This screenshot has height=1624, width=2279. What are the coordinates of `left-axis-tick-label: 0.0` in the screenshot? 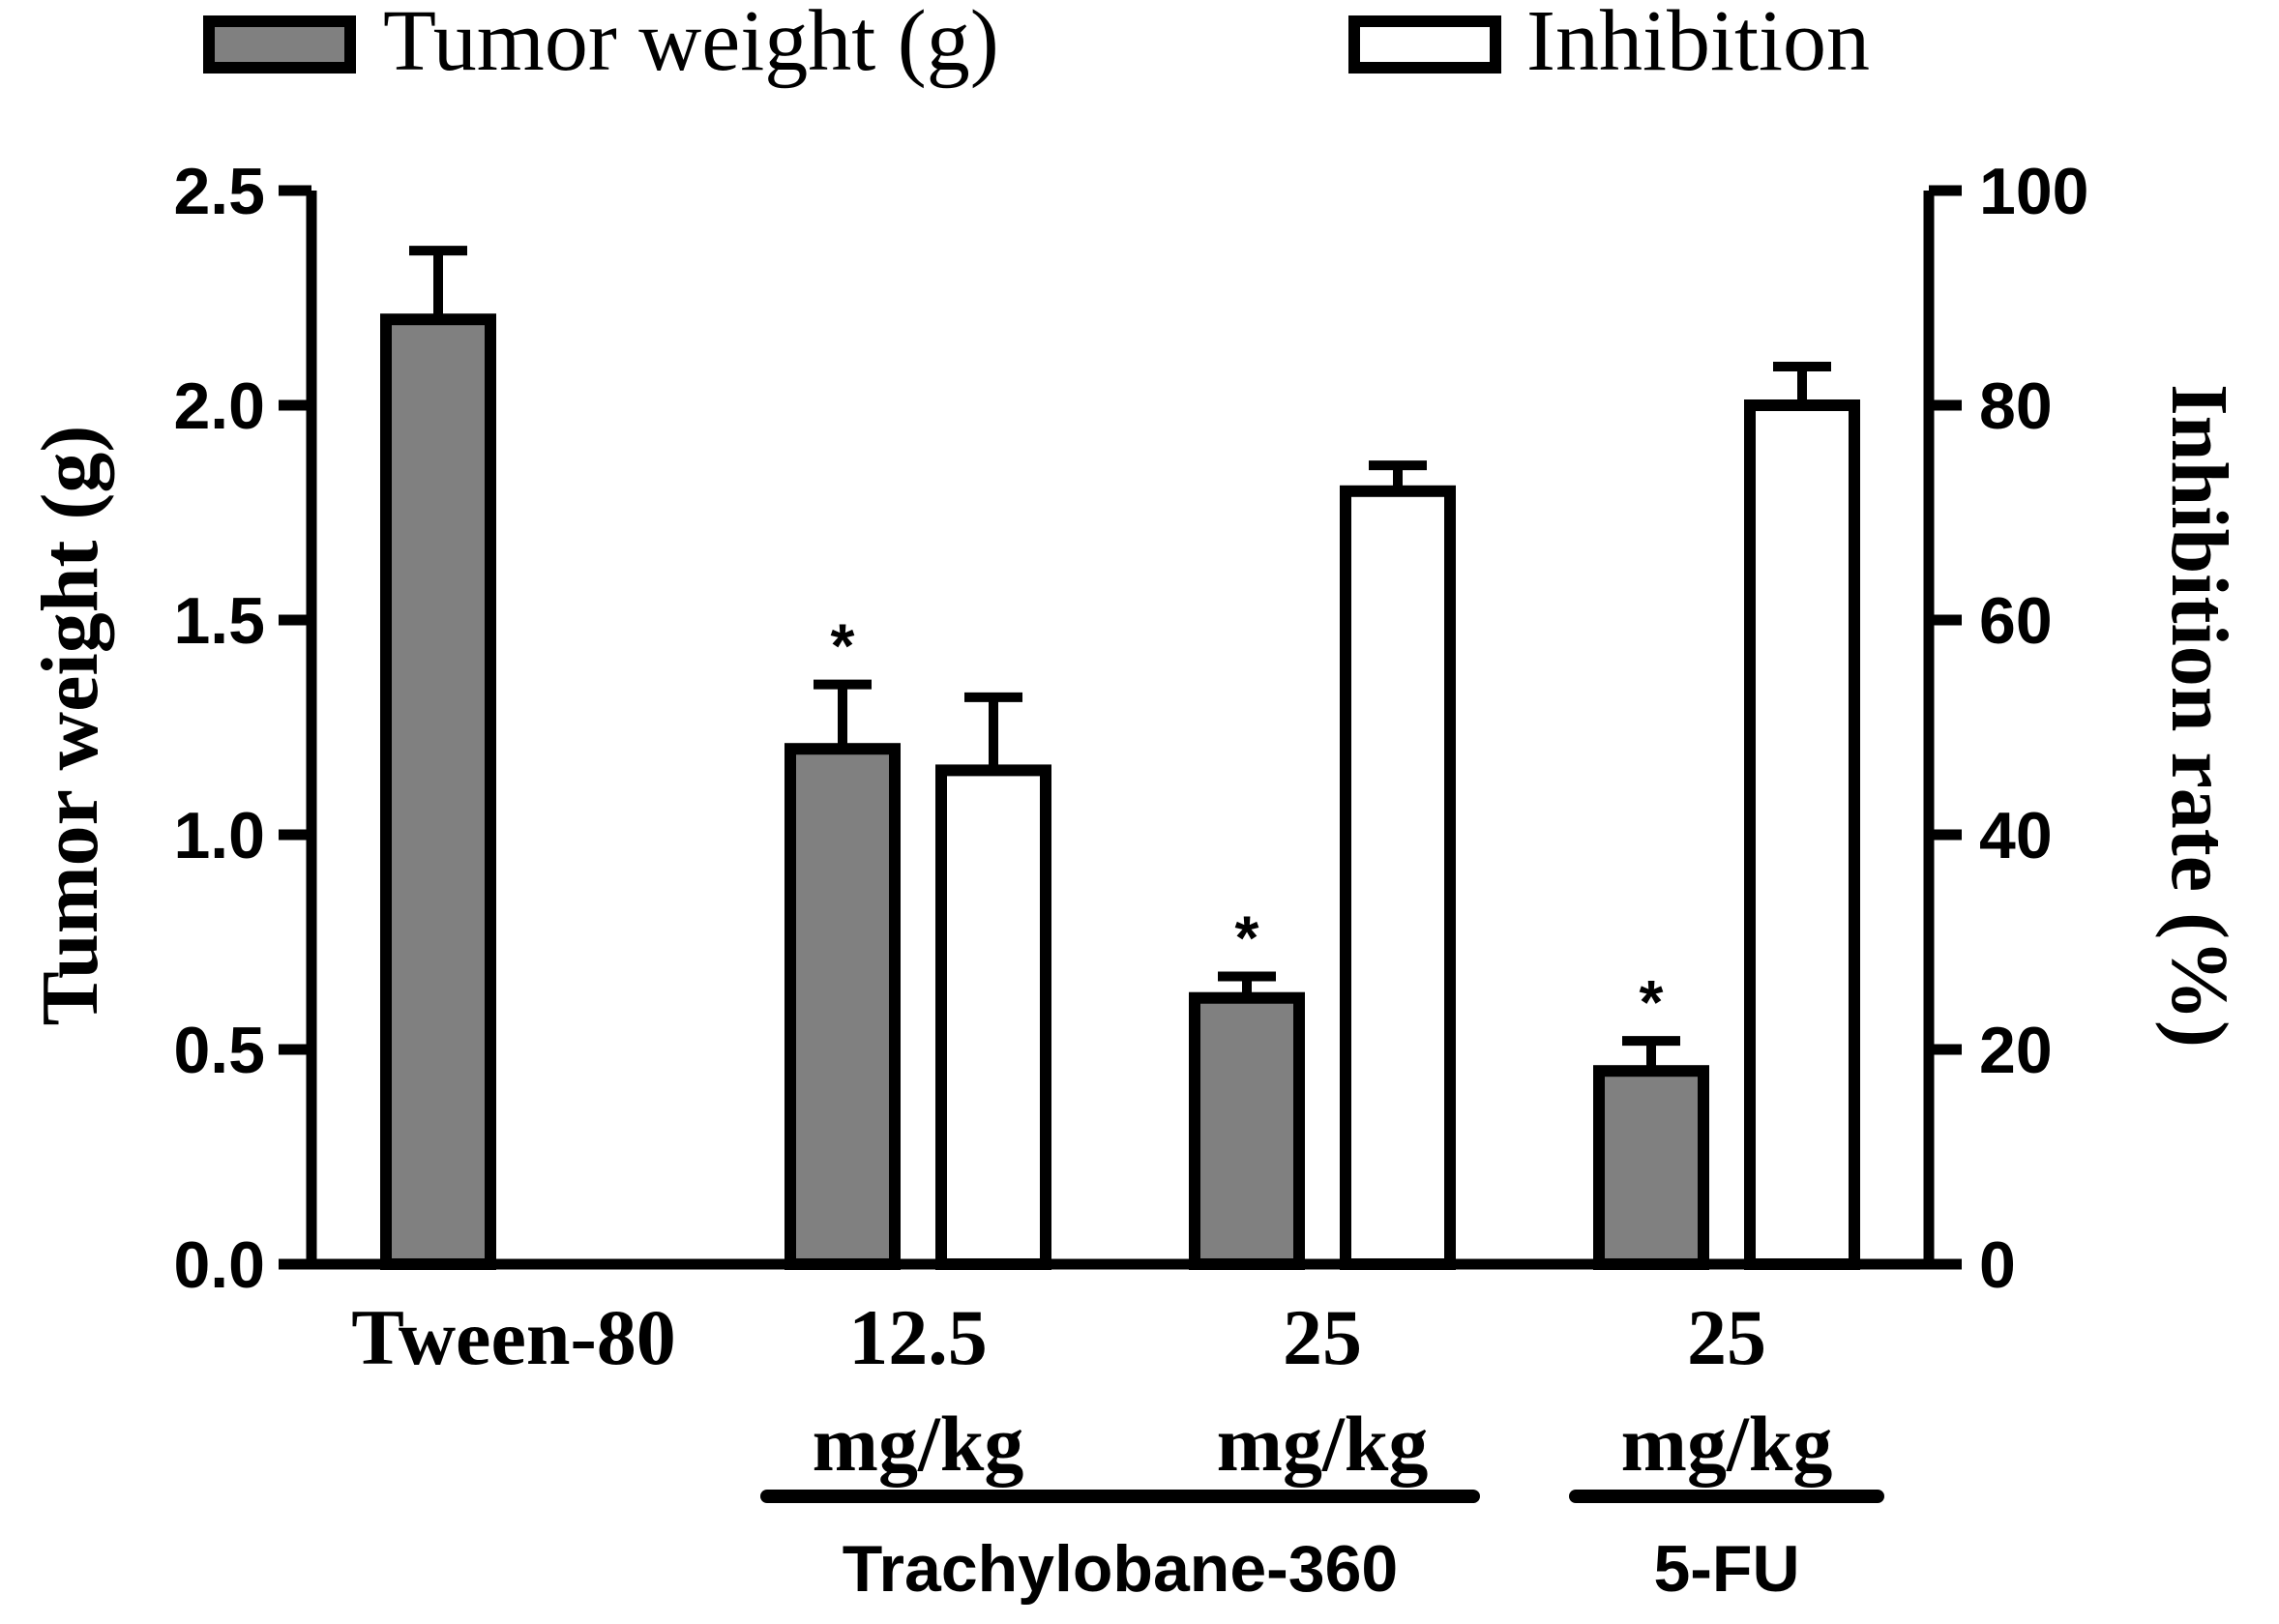 It's located at (219, 1265).